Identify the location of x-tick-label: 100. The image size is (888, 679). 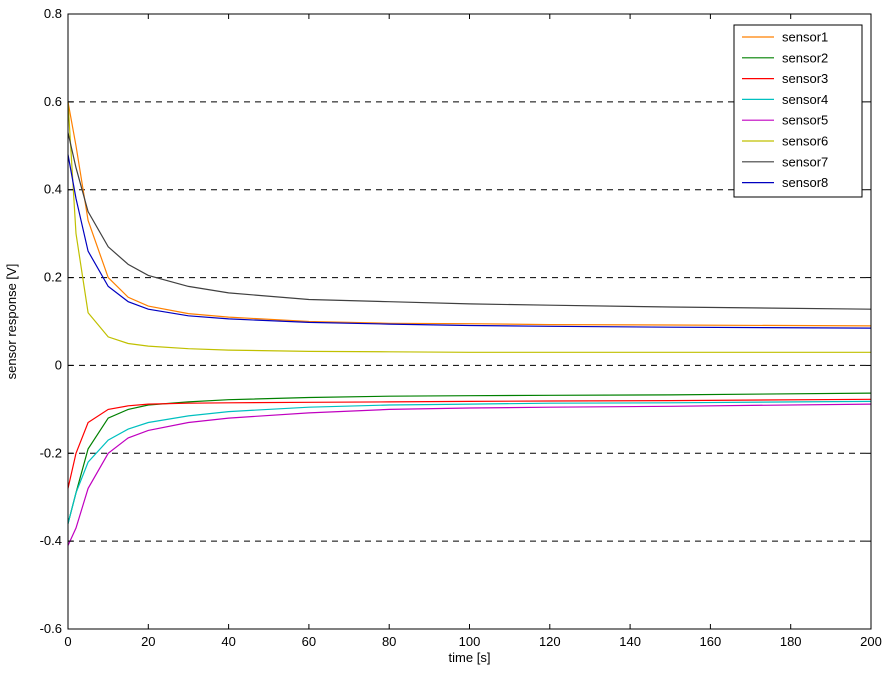
(470, 641).